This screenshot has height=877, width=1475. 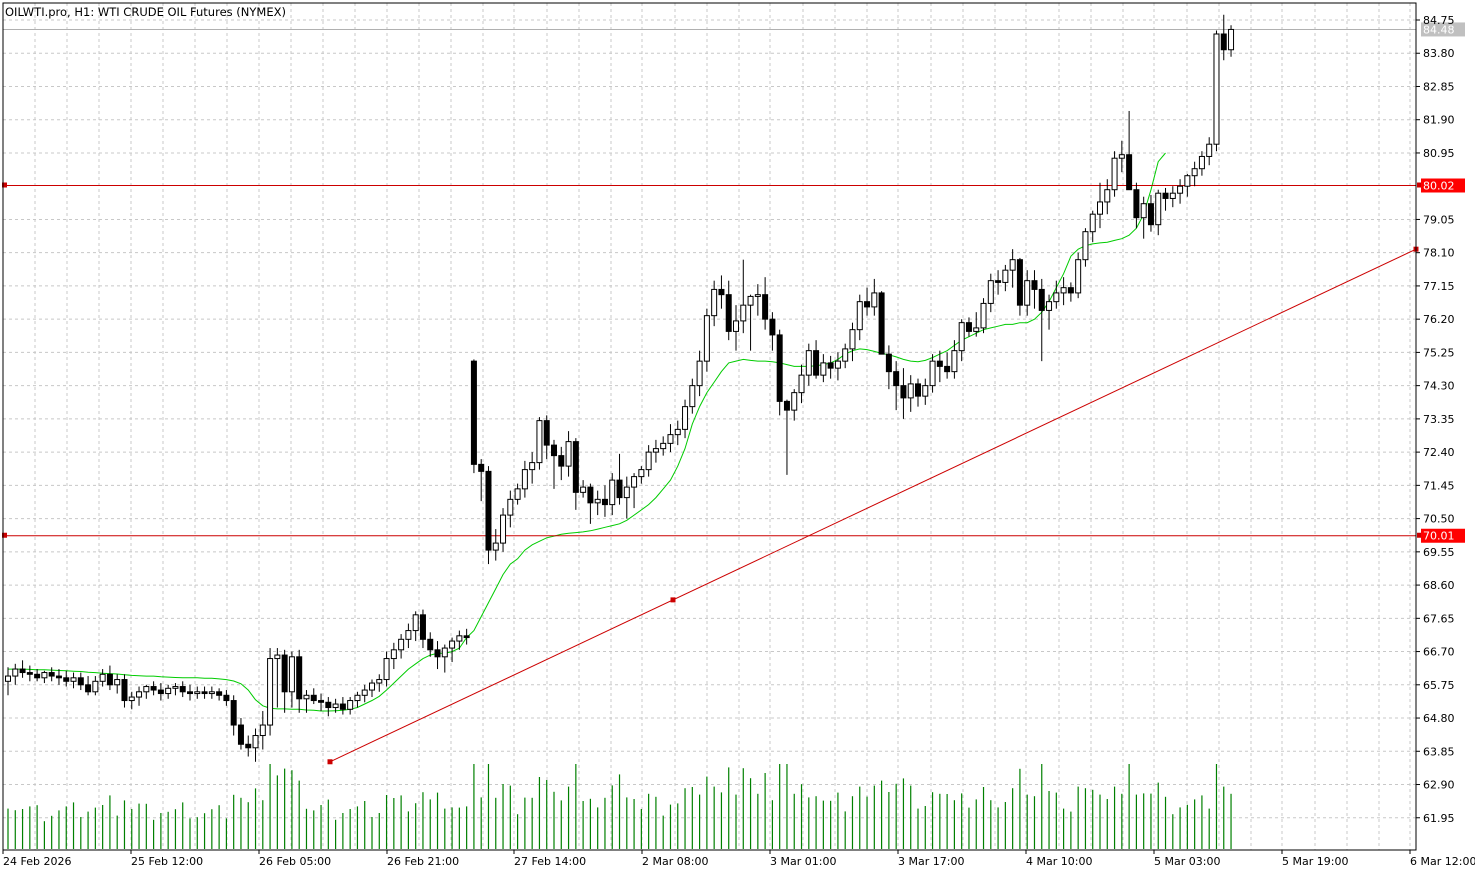 I want to click on y-tick-label: 76.20, so click(x=1439, y=319).